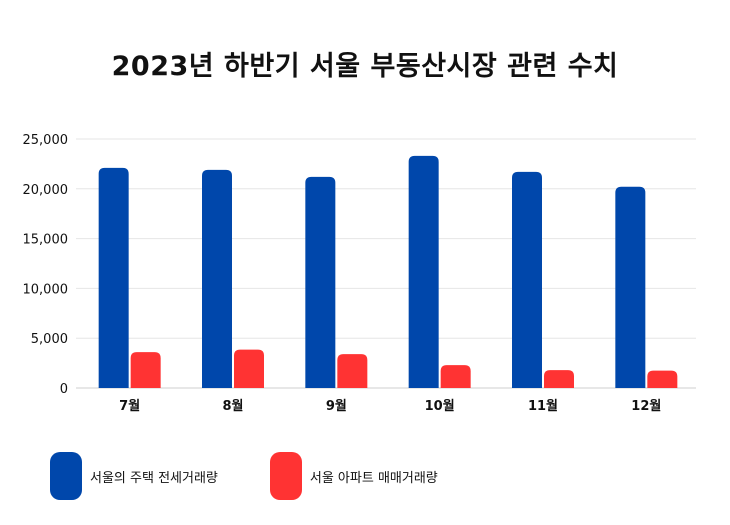  What do you see at coordinates (365, 66) in the screenshot?
I see `chart-title: 2023년 하반기 서울 부동산시장 관련 수치` at bounding box center [365, 66].